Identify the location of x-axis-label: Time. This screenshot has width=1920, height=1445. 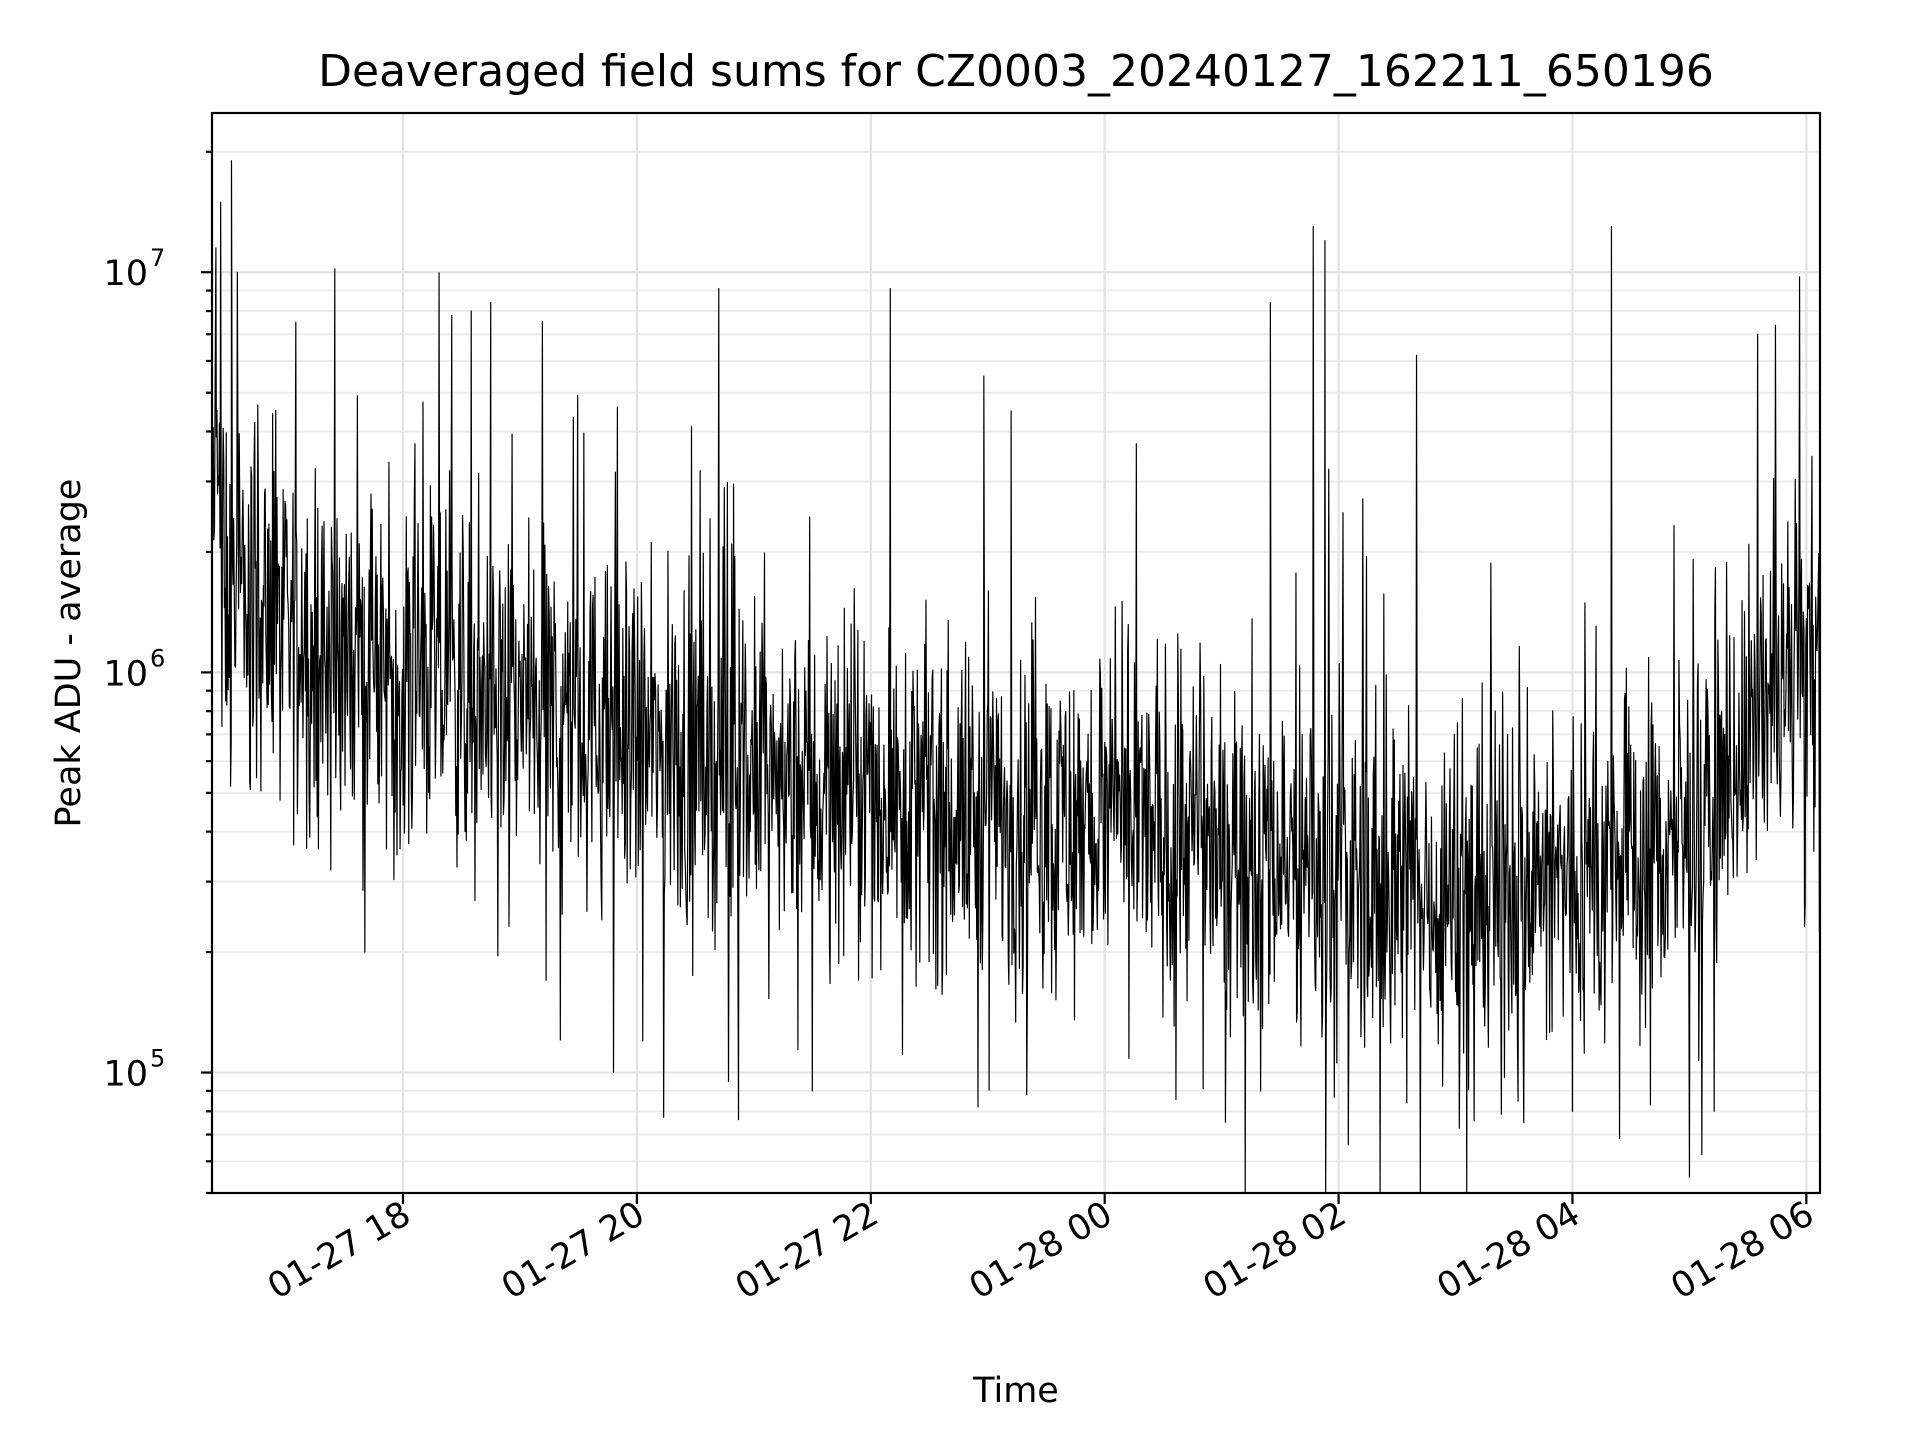
(1015, 1391).